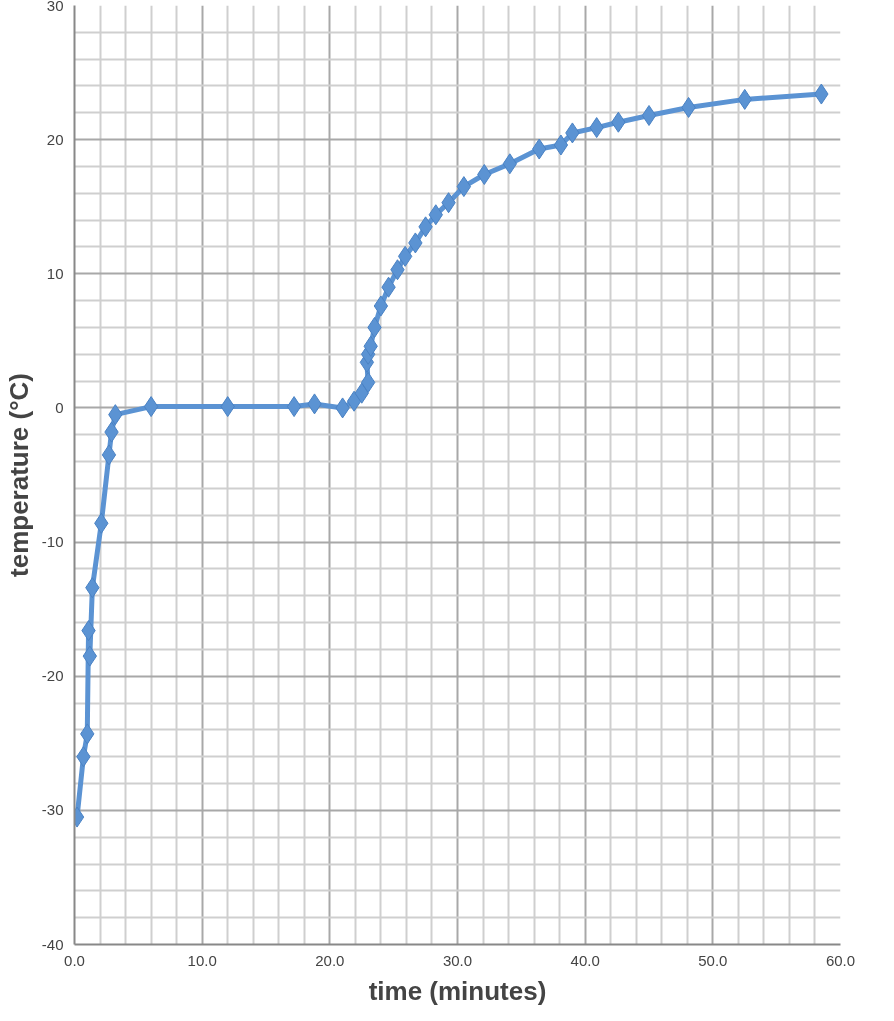 The image size is (894, 1021). What do you see at coordinates (52, 676) in the screenshot?
I see `y-tick-label: -20` at bounding box center [52, 676].